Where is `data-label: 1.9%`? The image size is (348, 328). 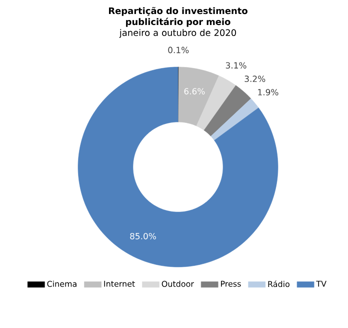 data-label: 1.9% is located at coordinates (268, 92).